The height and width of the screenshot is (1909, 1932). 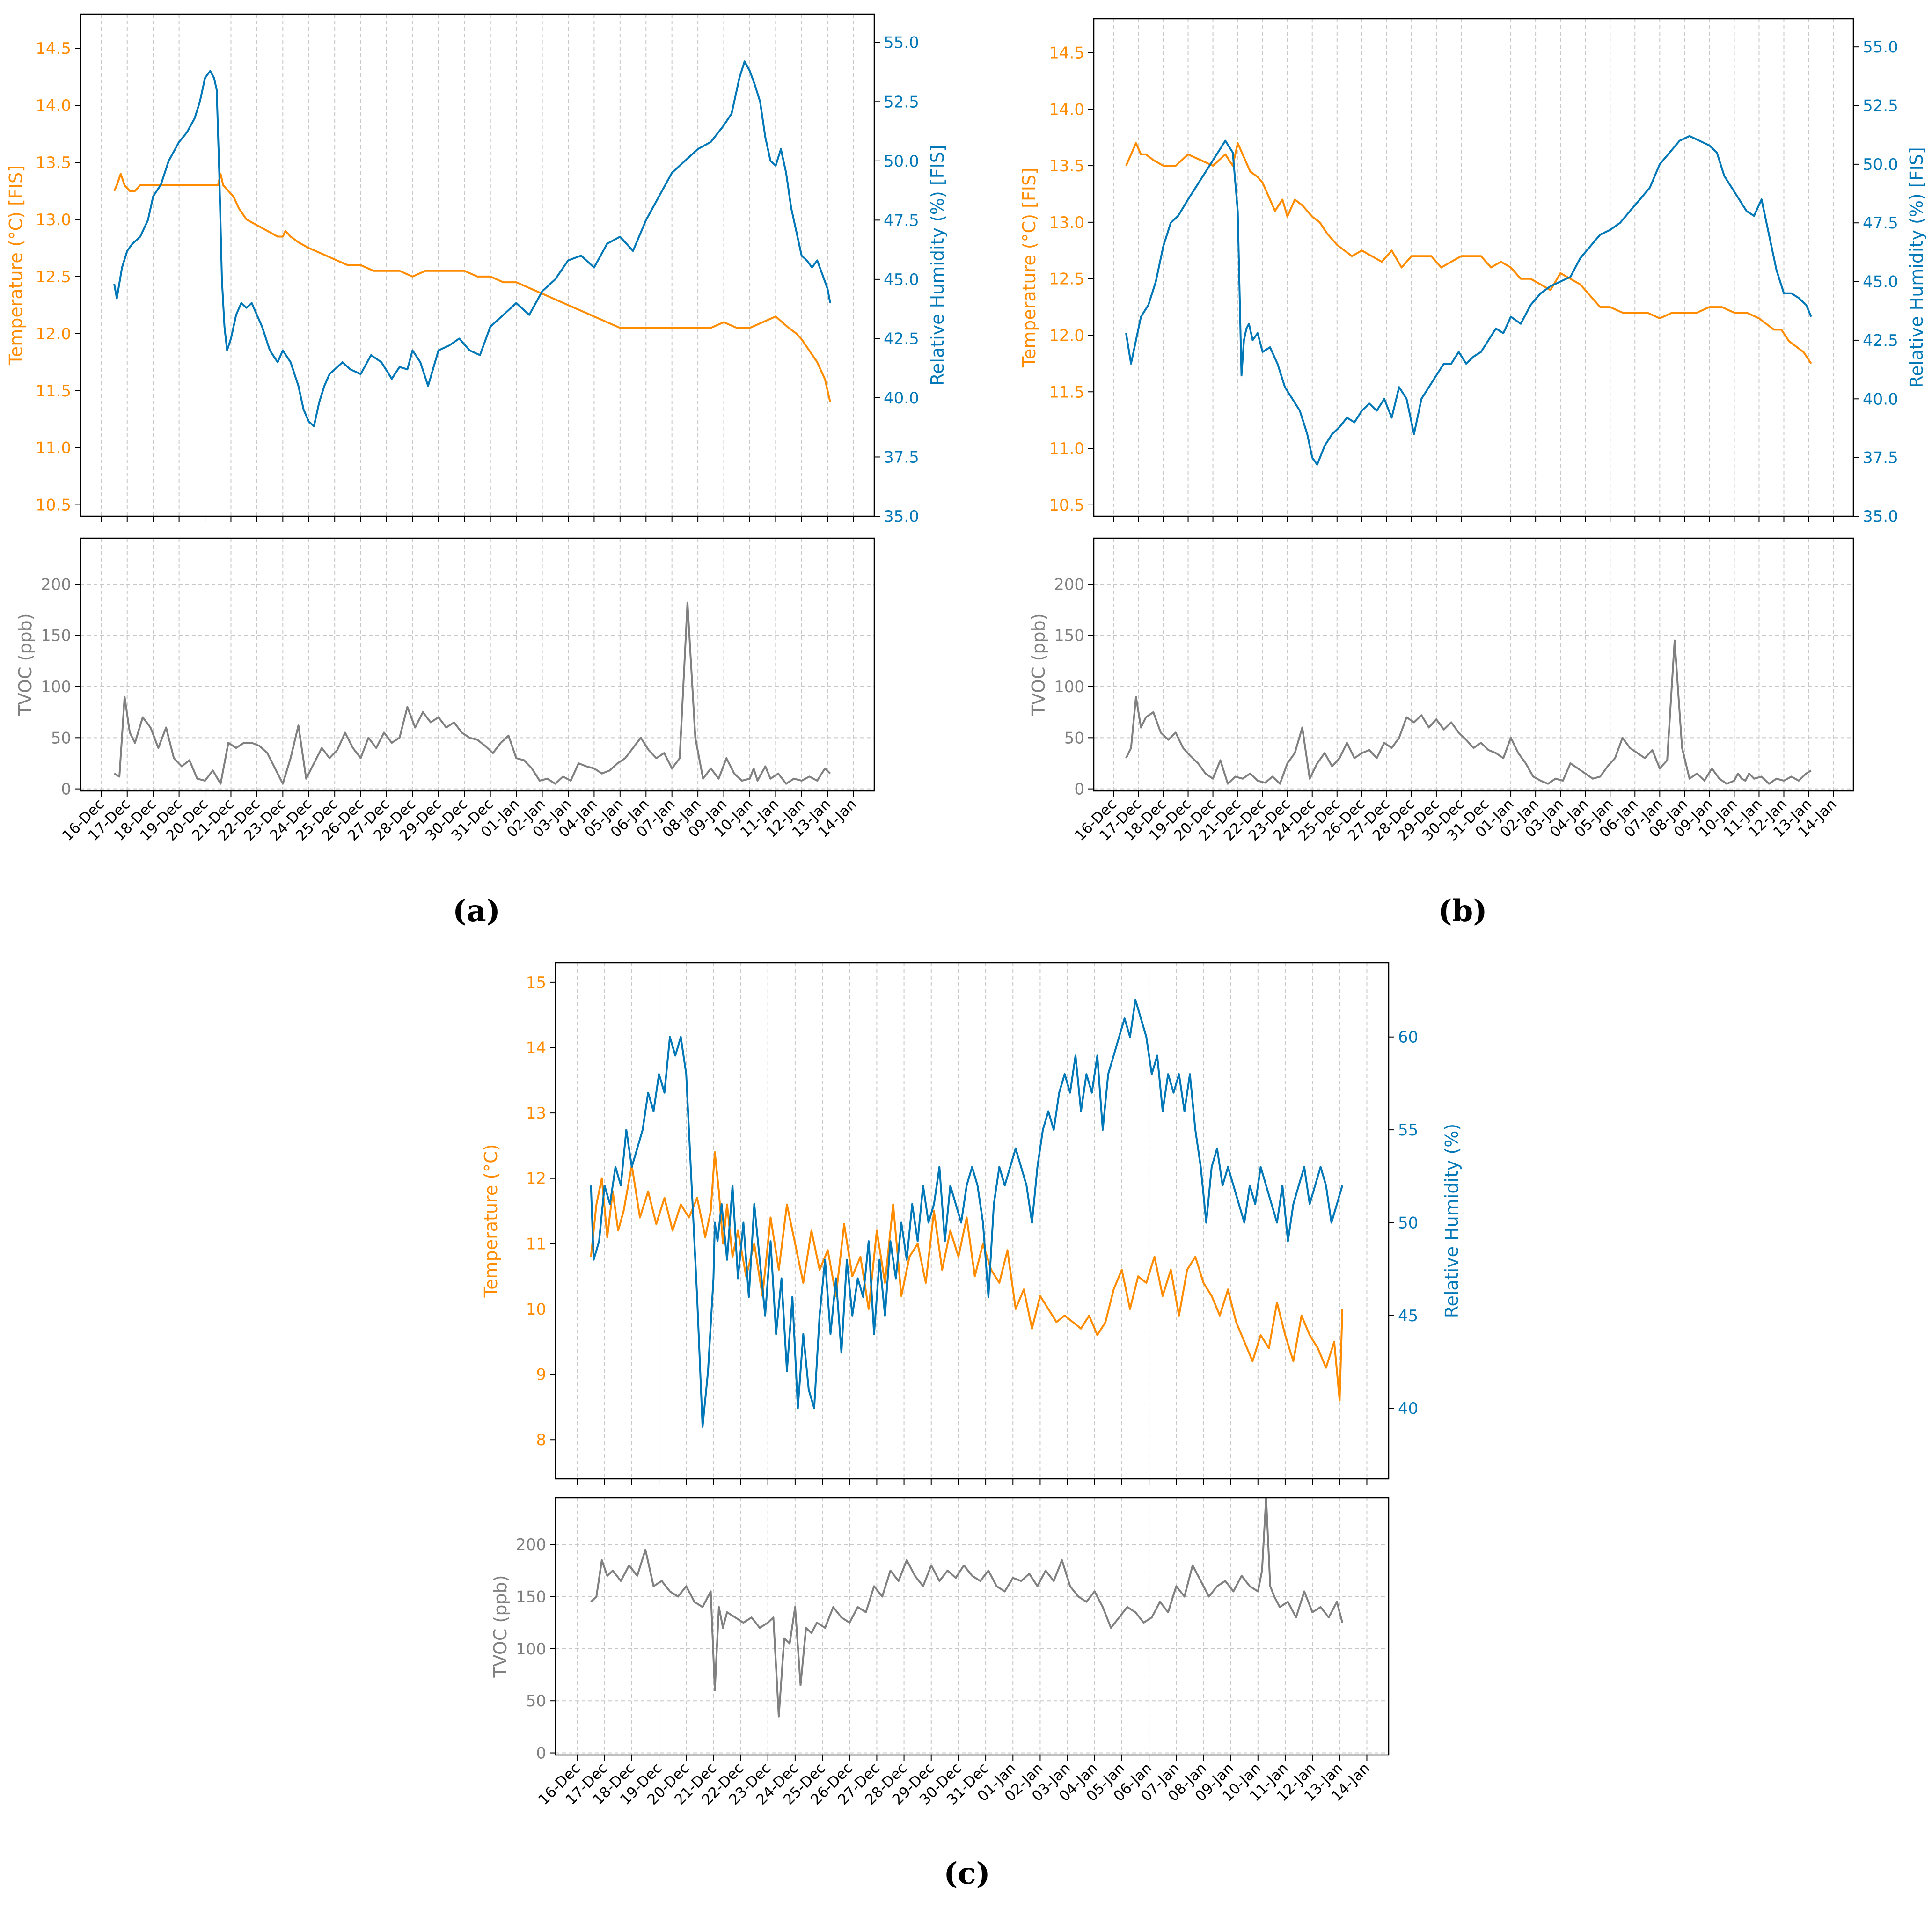 I want to click on panel-caption: (a), so click(x=476, y=911).